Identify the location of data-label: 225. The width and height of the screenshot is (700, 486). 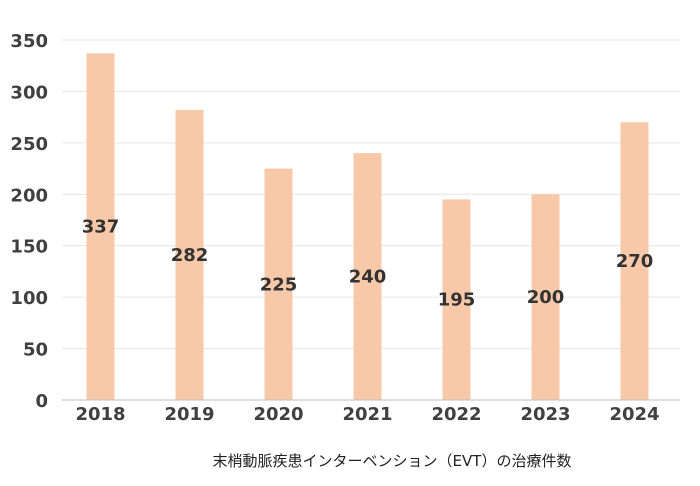
(279, 284).